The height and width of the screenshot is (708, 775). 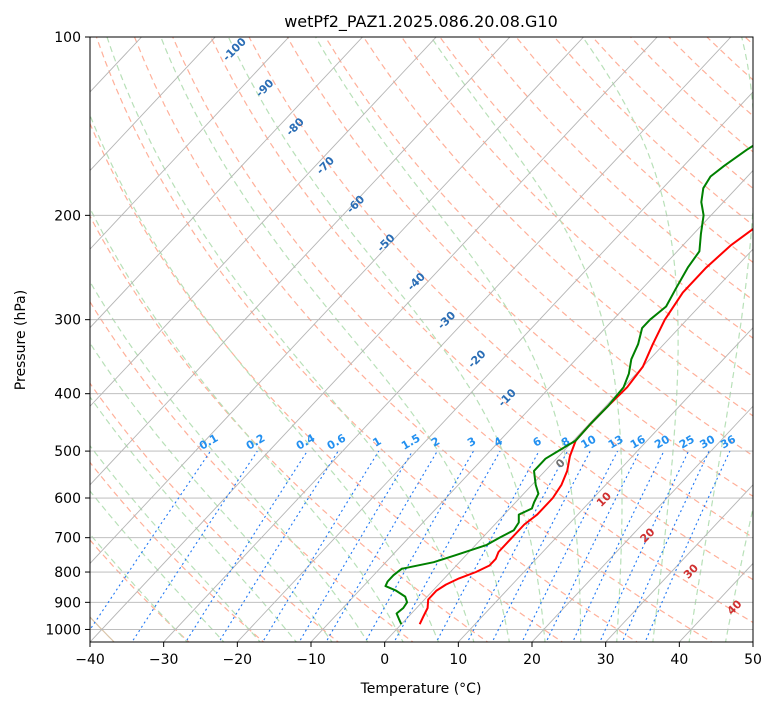 I want to click on dry-adiabat-label: -70, so click(x=325, y=165).